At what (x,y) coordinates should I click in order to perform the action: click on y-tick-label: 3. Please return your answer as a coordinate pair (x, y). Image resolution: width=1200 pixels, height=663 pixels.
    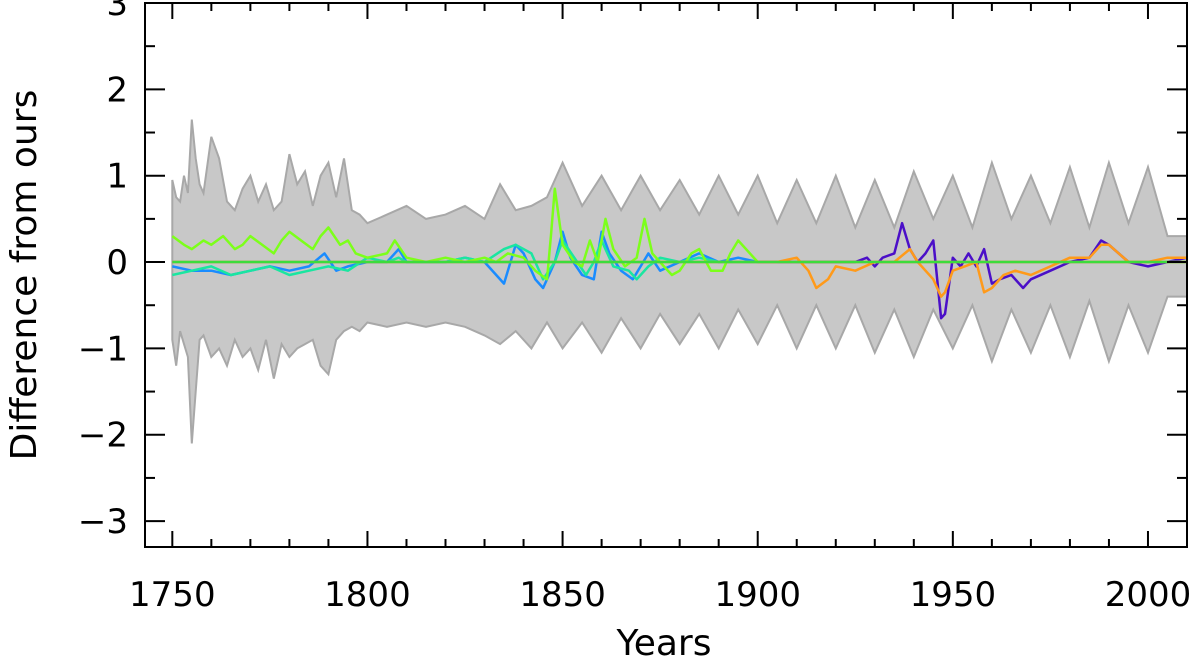
    Looking at the image, I should click on (117, 12).